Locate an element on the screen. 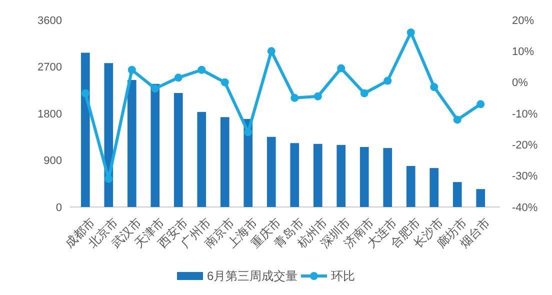 Image resolution: width=552 pixels, height=295 pixels. y2-tick-label: 10% is located at coordinates (523, 52).